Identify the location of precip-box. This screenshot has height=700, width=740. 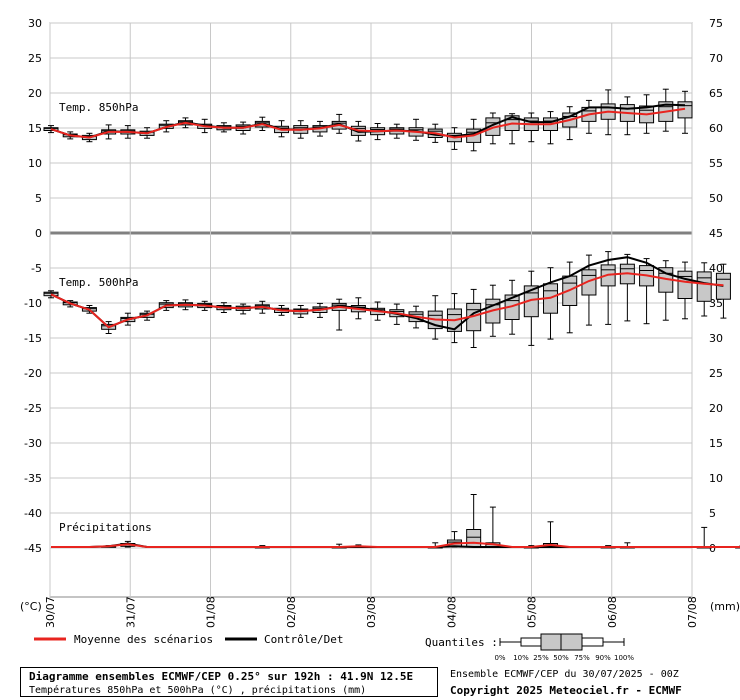
(474, 538).